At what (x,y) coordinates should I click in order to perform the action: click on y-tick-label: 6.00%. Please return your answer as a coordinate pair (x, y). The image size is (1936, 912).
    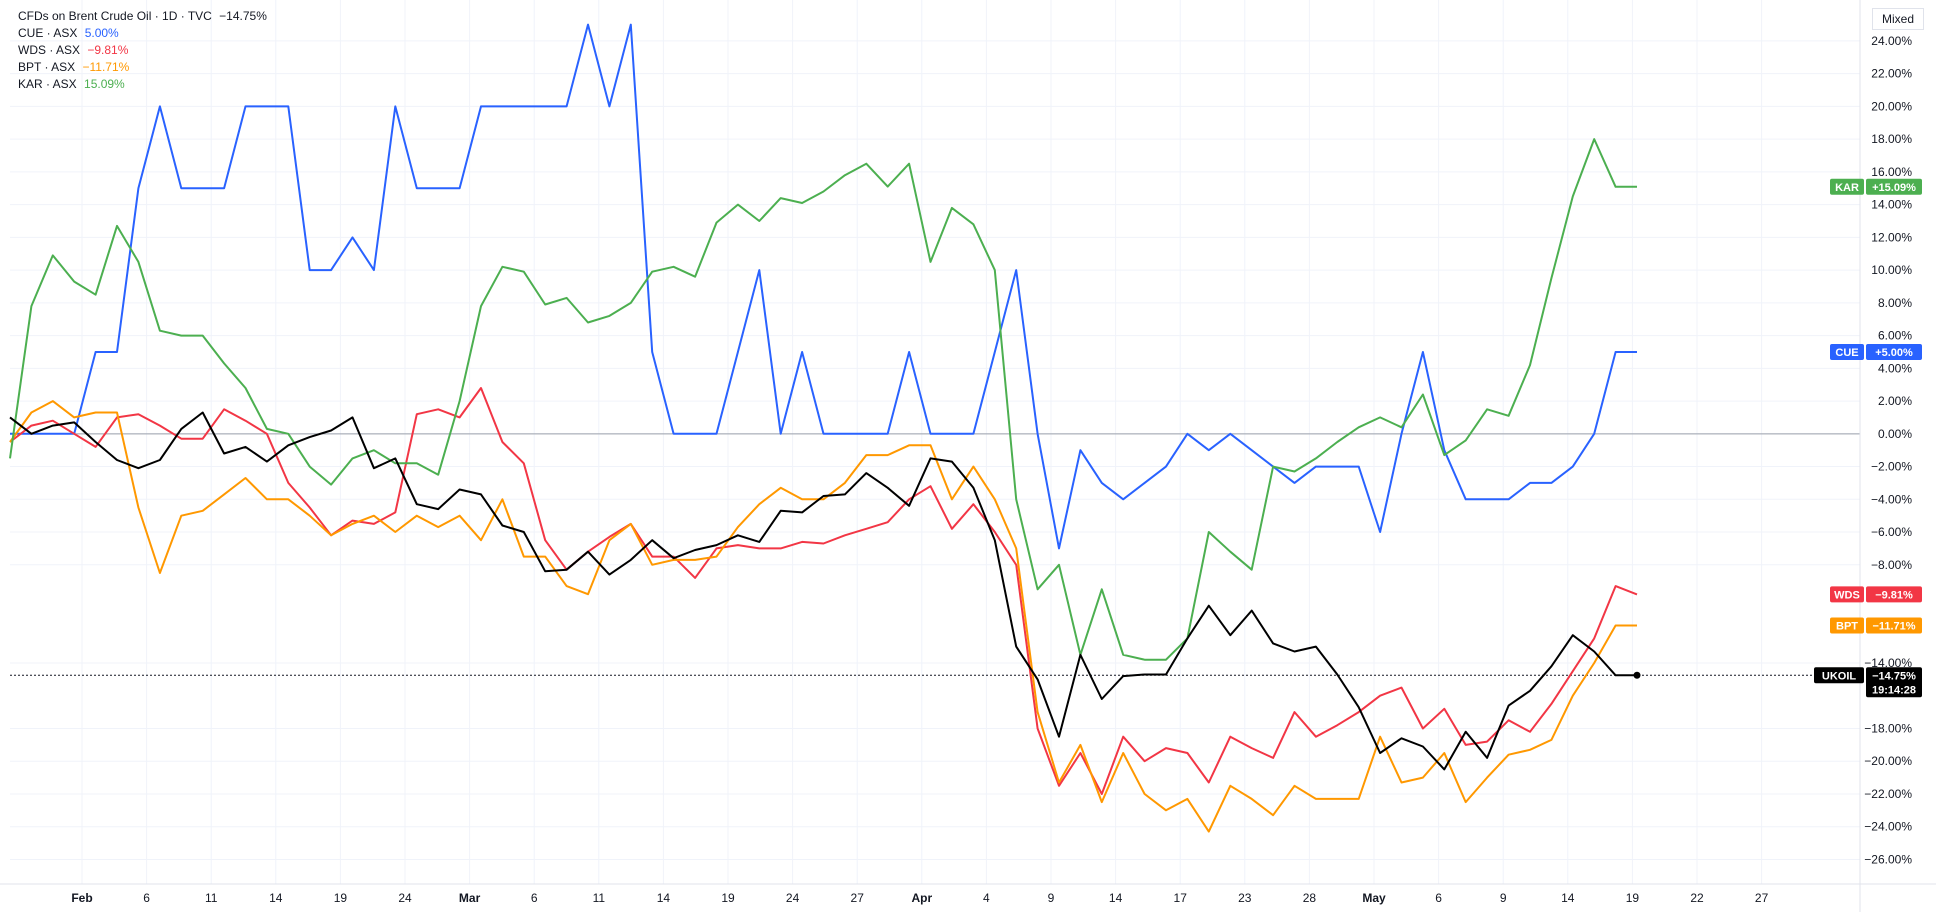
    Looking at the image, I should click on (1895, 336).